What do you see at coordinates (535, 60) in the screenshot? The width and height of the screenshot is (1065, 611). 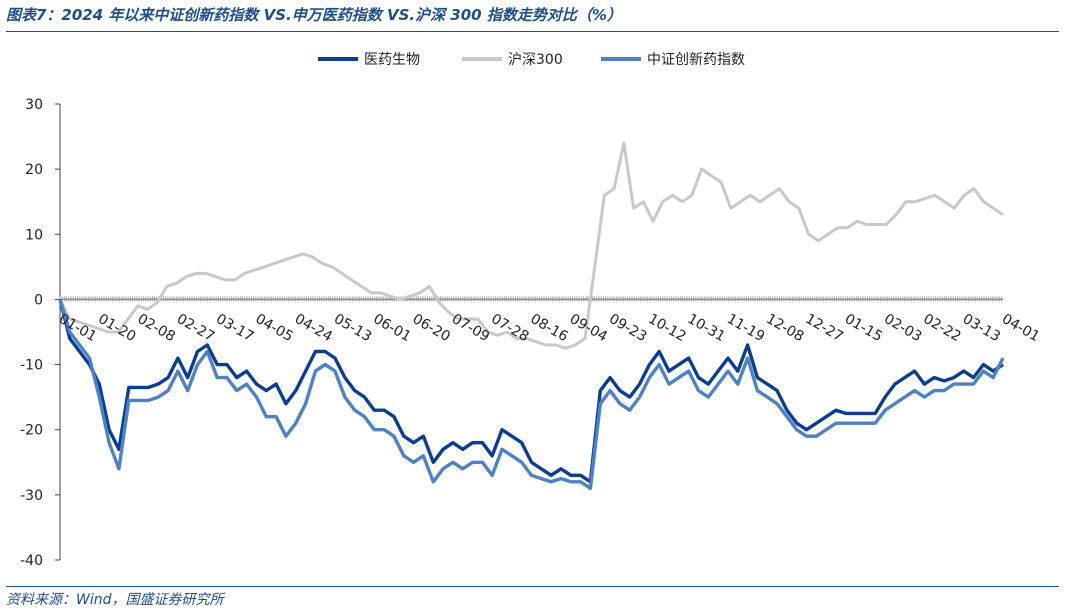 I see `legend-label-1: 沪深300` at bounding box center [535, 60].